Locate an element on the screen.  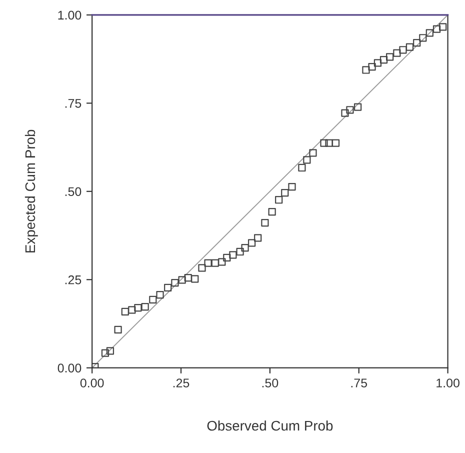
y-tick-label: 0.00 is located at coordinates (70, 368).